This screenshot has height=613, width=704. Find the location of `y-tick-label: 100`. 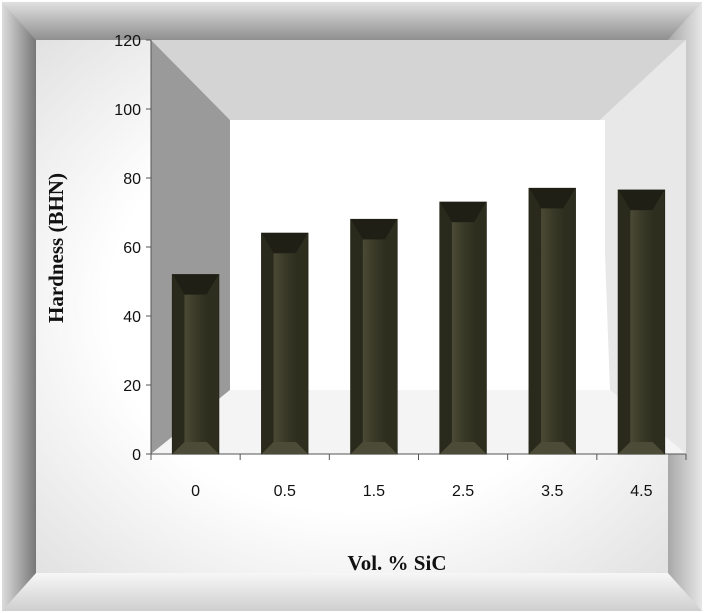

y-tick-label: 100 is located at coordinates (127, 110).